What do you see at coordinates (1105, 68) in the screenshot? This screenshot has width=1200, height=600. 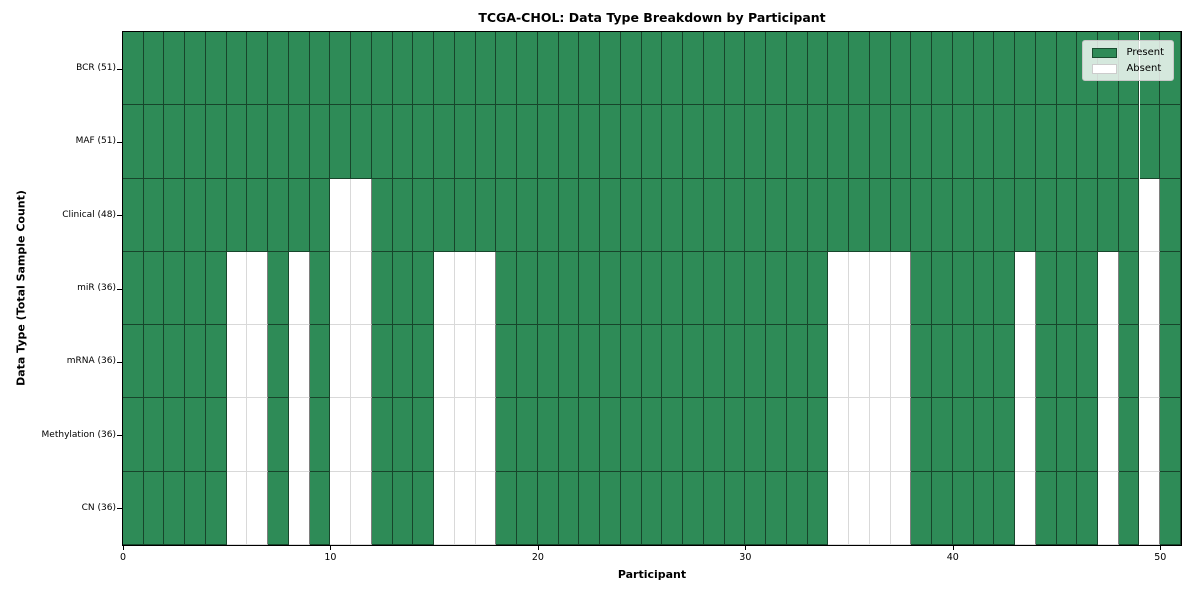 I see `legend-swatch-absent` at bounding box center [1105, 68].